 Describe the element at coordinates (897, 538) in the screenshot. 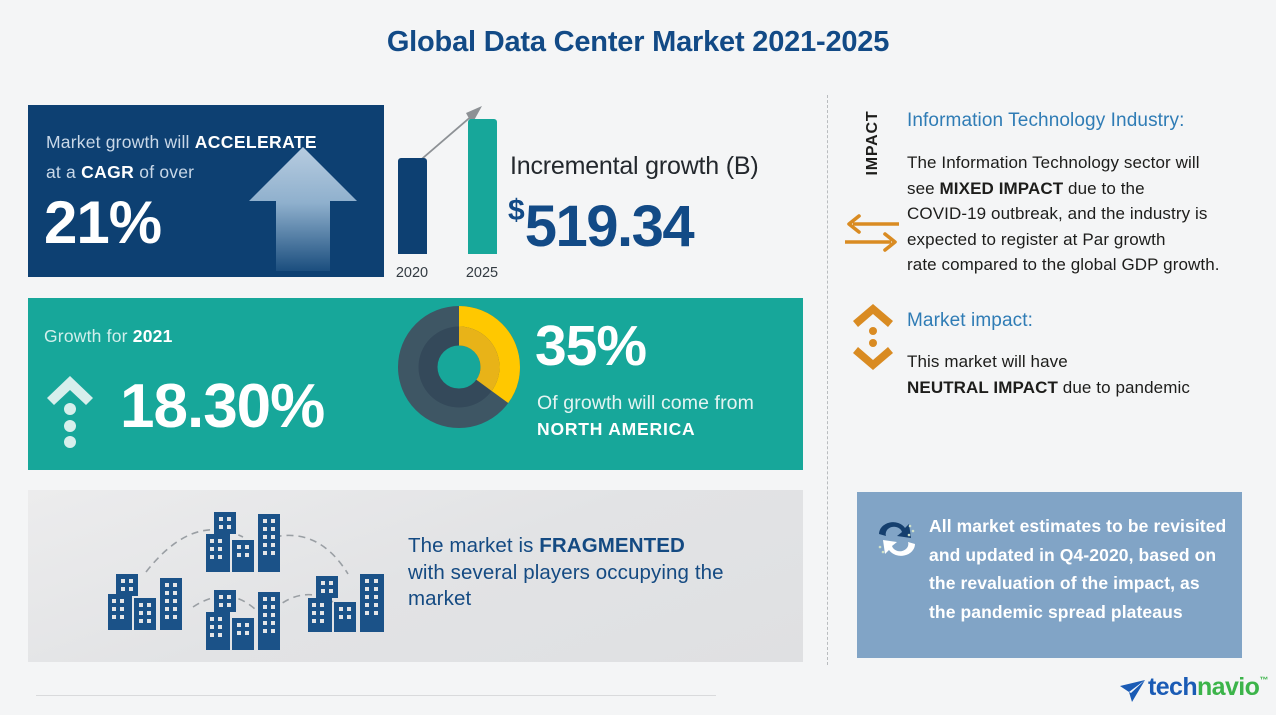

I see `refresh-cycle-icon` at that location.